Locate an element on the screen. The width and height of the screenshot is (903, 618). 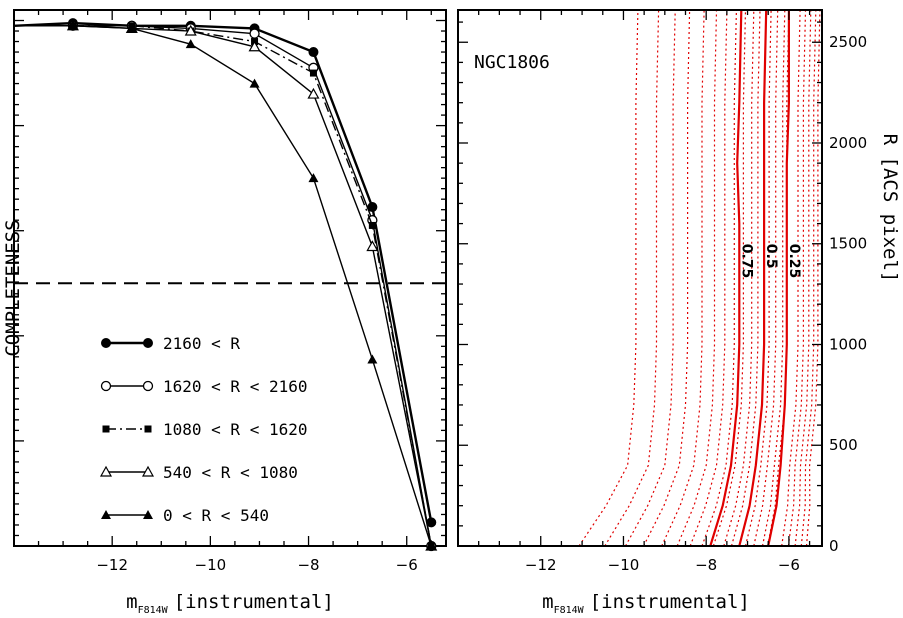
contour-level-labels: 0.75 0.5 0.25 is located at coordinates (770, 261).